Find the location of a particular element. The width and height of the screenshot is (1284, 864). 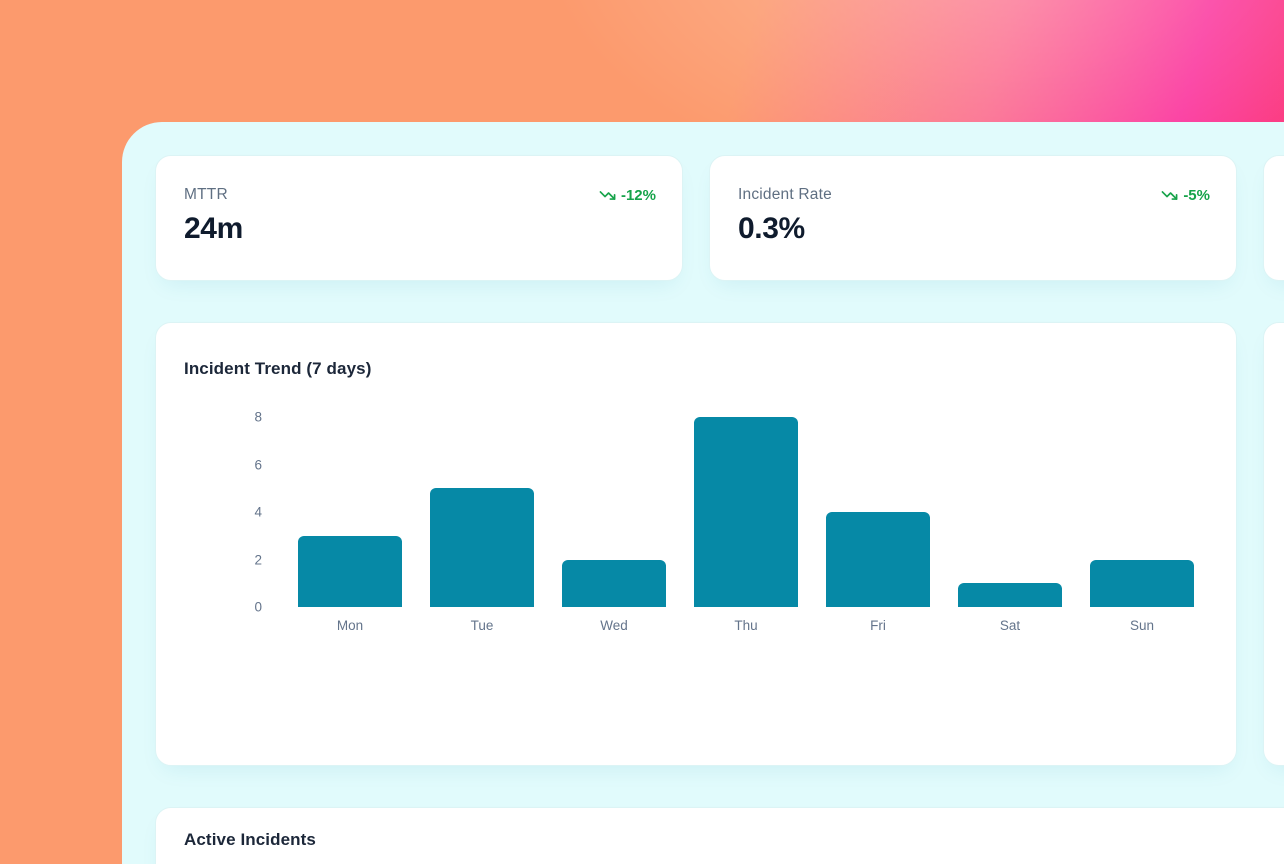

chart-title: Incident Trend (7 days) is located at coordinates (278, 368).